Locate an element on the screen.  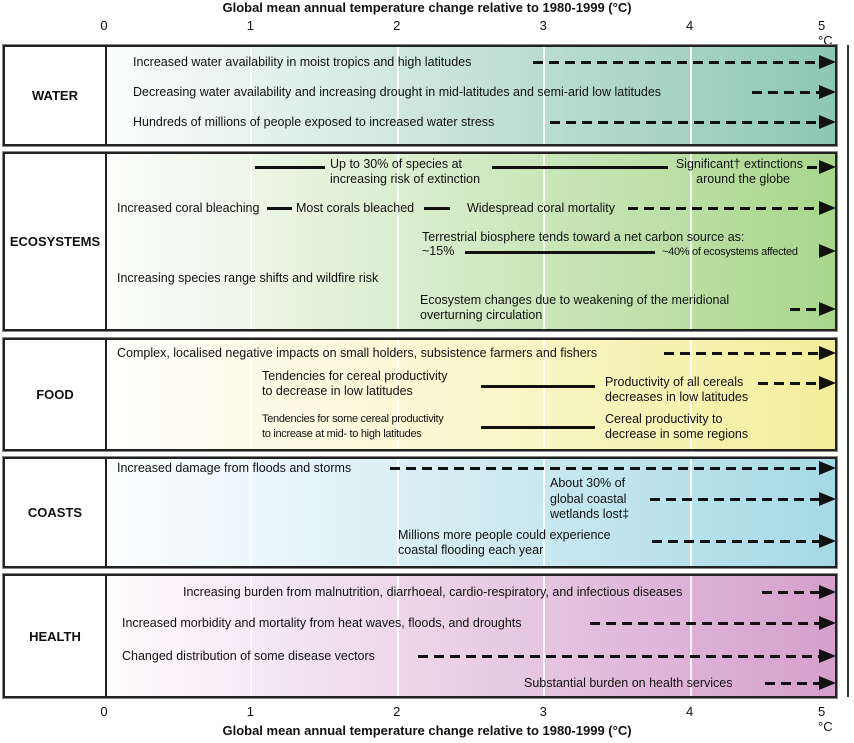
impact-text: About 30% of is located at coordinates (588, 483).